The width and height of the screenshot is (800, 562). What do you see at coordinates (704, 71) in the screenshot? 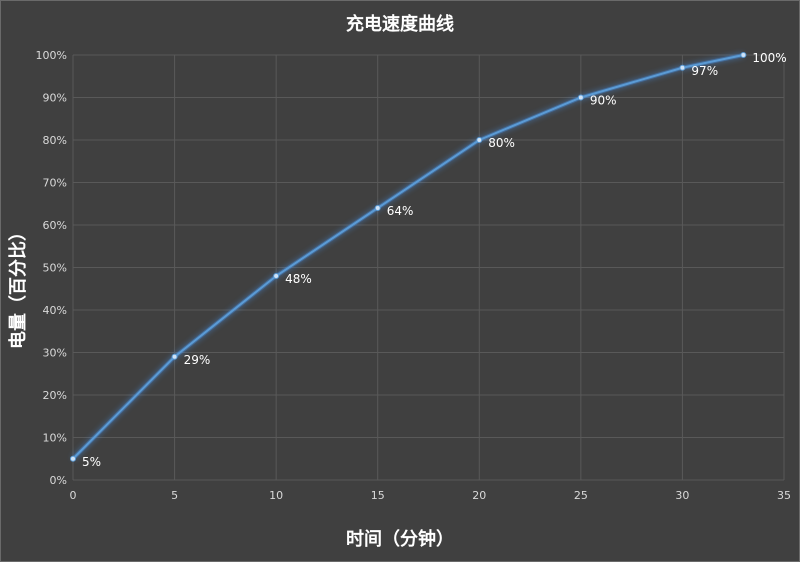
I see `data-label: 97%` at bounding box center [704, 71].